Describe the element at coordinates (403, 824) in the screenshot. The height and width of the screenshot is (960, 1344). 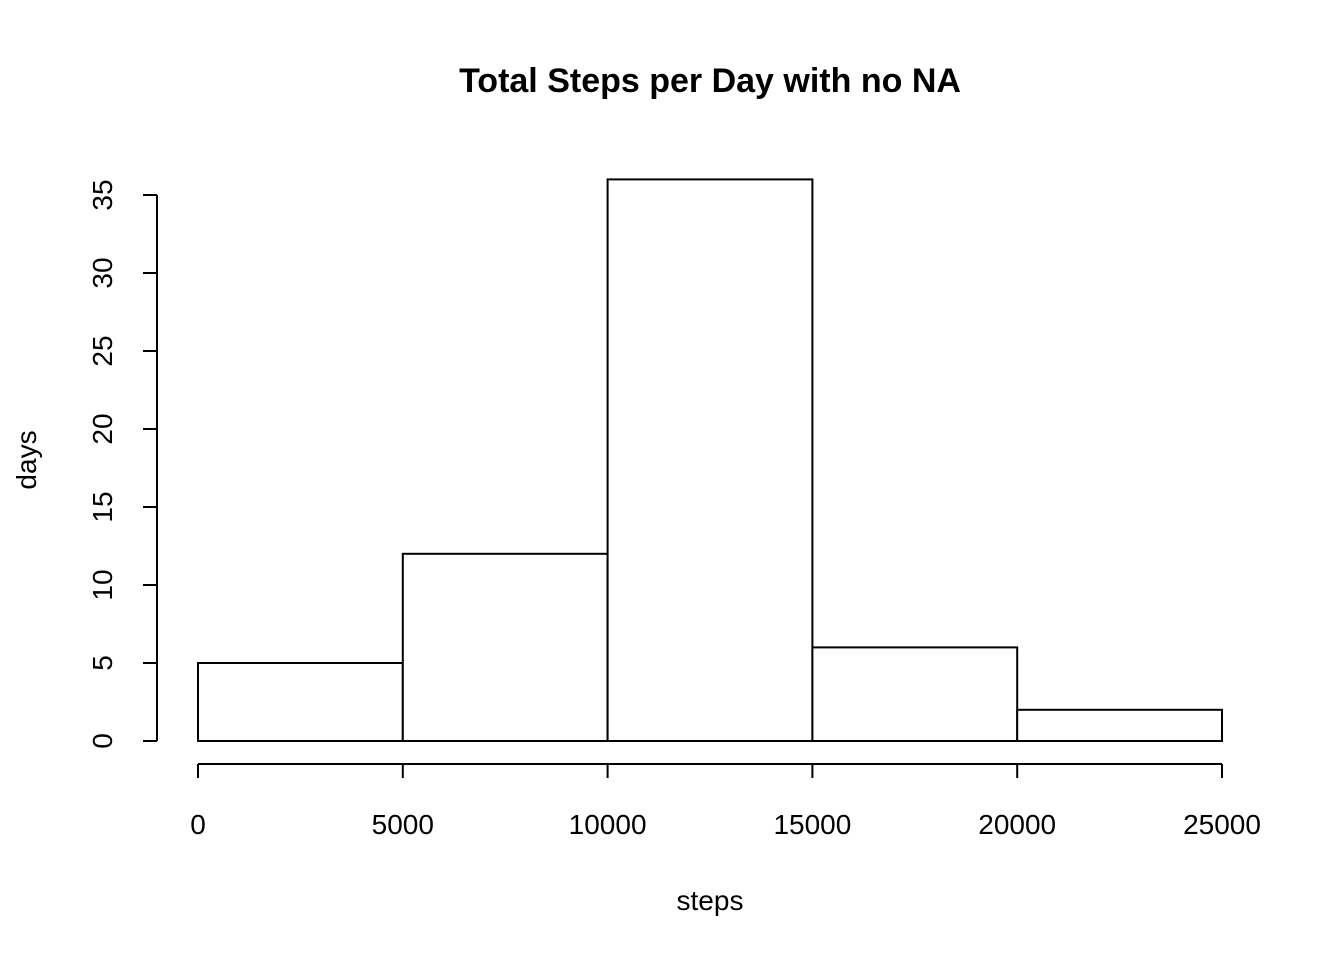
I see `x-tick-label: 5000` at that location.